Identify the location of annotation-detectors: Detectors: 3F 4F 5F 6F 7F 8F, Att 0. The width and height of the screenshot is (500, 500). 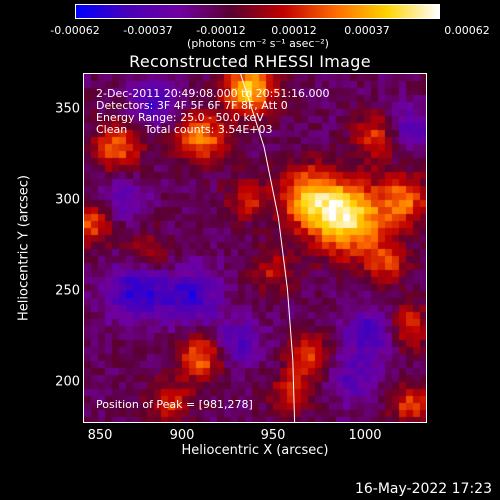
(192, 105).